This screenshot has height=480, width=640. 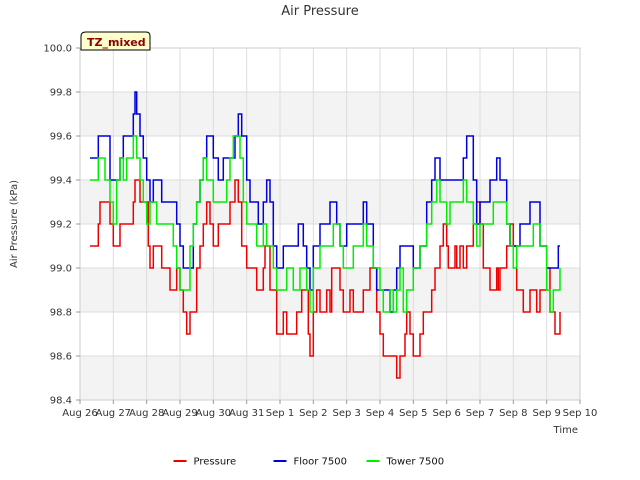 I want to click on legend-label: Pressure, so click(x=215, y=462).